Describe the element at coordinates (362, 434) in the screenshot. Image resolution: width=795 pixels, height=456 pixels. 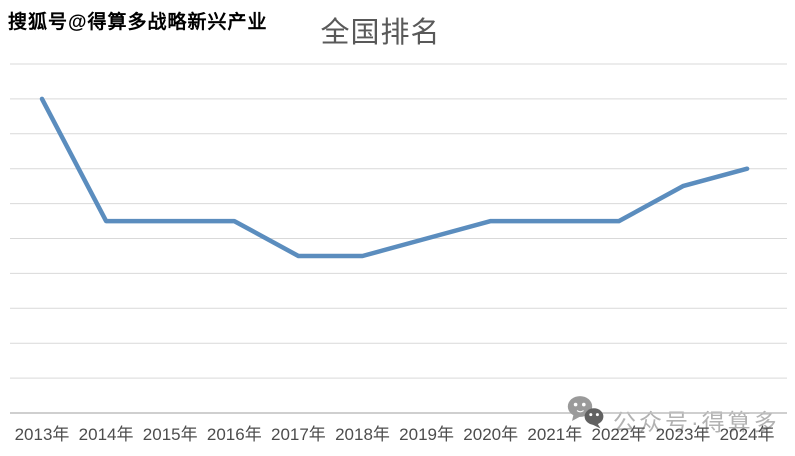
I see `x-tick-label: 2018年` at that location.